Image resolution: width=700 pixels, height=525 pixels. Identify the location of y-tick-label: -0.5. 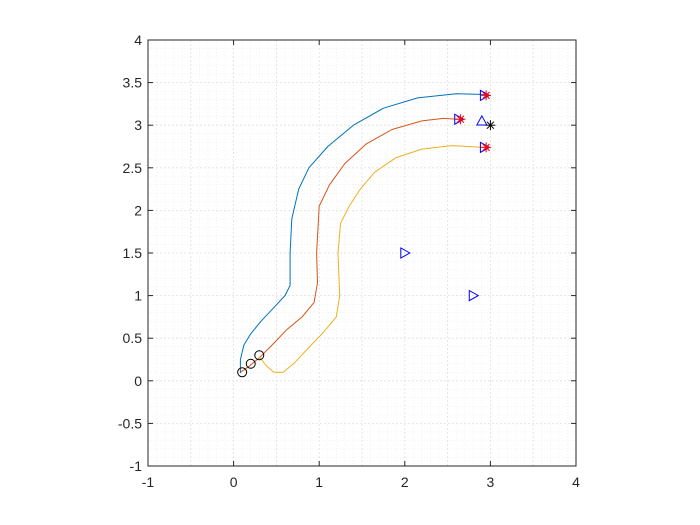
(130, 423).